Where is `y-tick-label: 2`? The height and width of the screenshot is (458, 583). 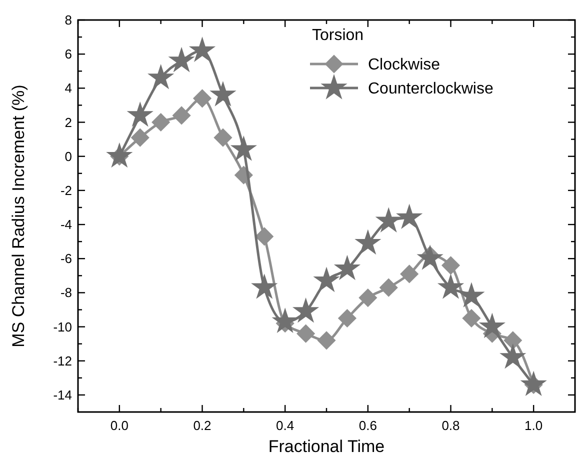
y-tick-label: 2 is located at coordinates (68, 122).